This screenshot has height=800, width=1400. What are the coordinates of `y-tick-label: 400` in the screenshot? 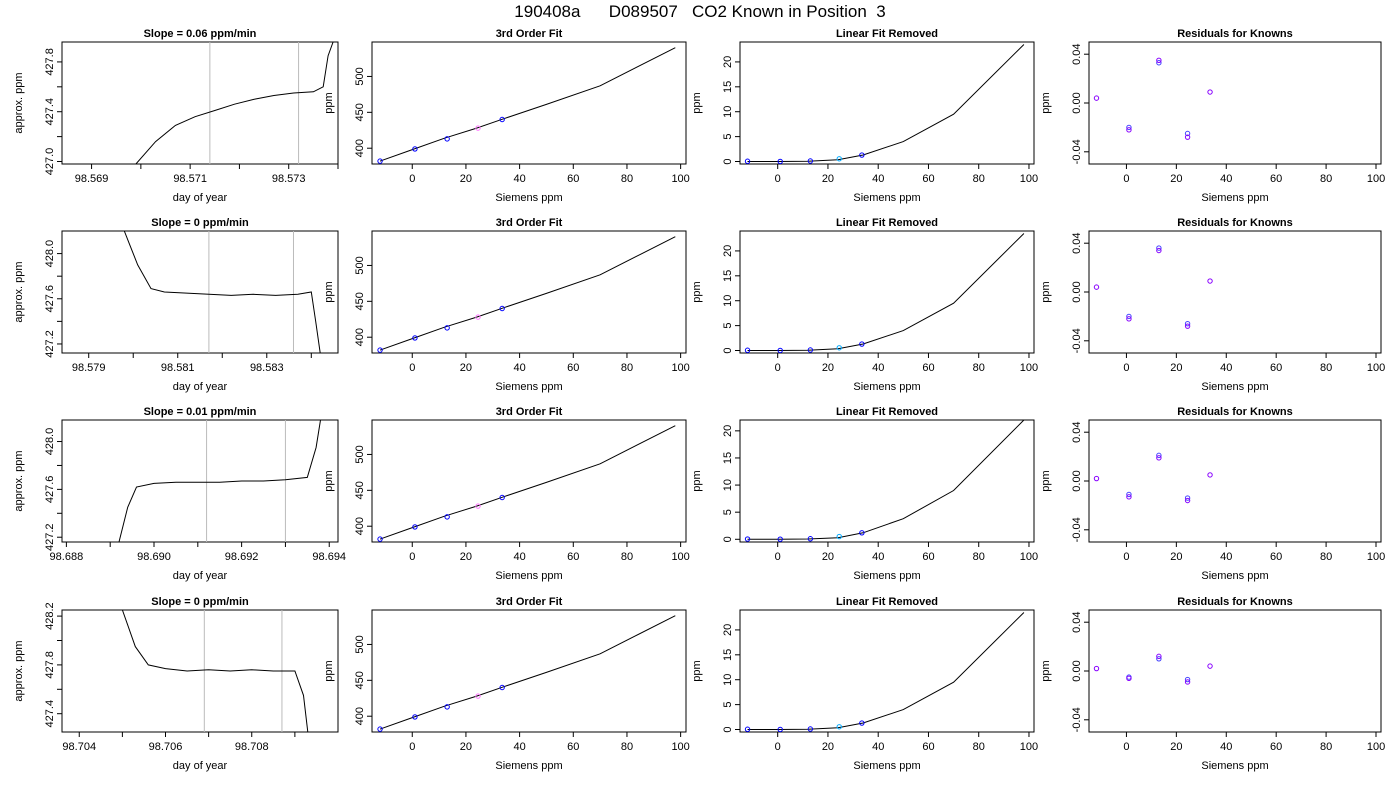 It's located at (360, 716).